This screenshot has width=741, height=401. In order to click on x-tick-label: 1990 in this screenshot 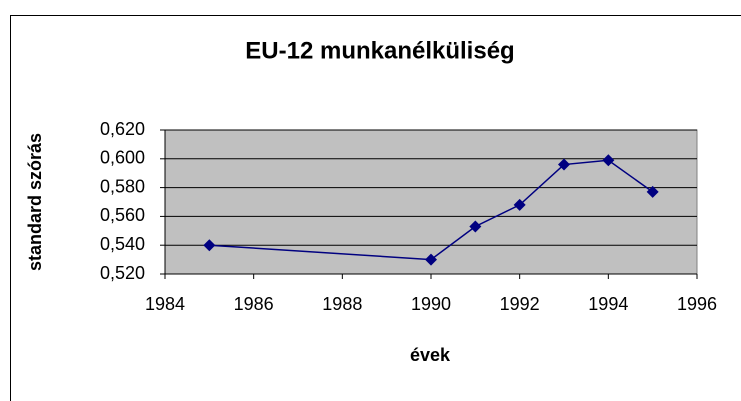, I will do `click(431, 304)`.